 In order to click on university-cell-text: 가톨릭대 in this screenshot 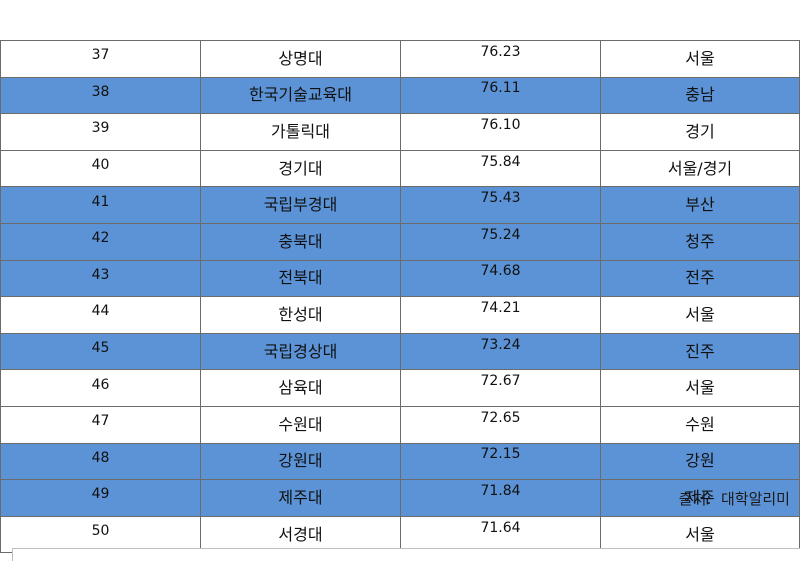, I will do `click(300, 131)`.